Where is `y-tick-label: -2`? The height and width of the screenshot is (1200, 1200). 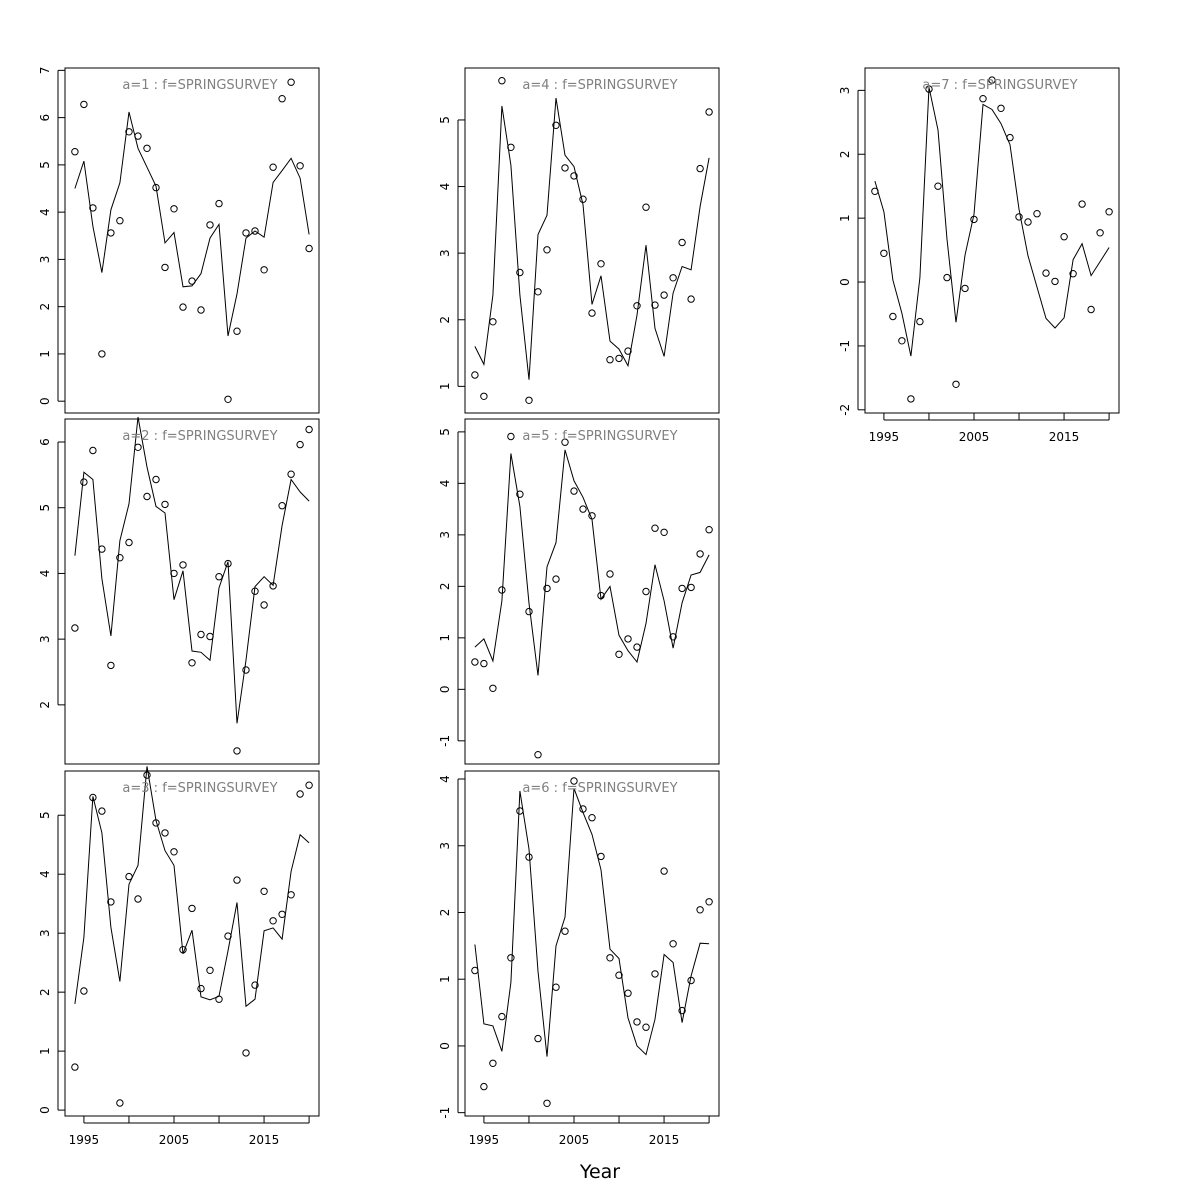
y-tick-label: -2 is located at coordinates (845, 410).